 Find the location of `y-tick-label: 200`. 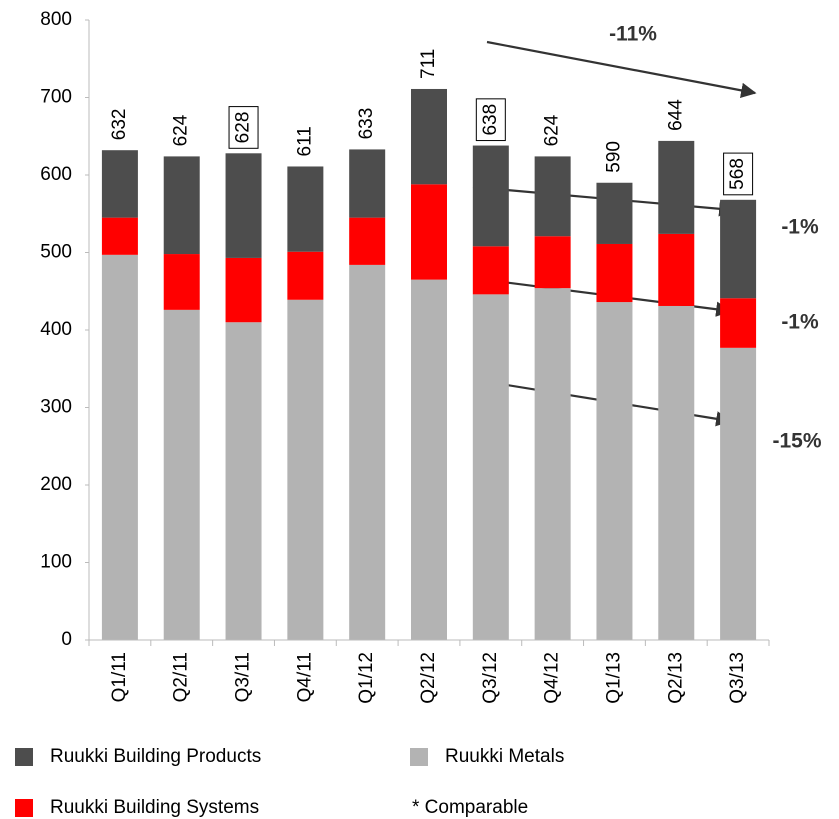

y-tick-label: 200 is located at coordinates (56, 484).